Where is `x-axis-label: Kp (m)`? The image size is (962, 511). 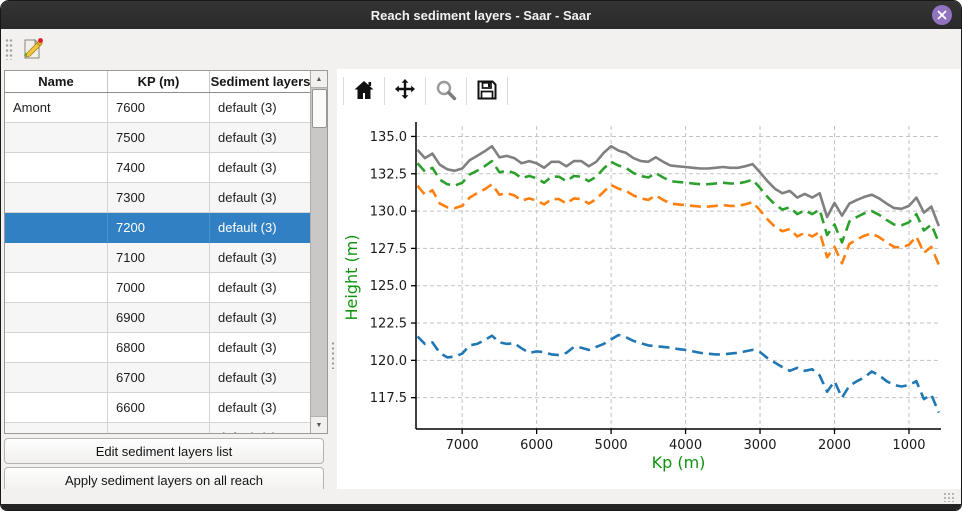 x-axis-label: Kp (m) is located at coordinates (679, 462).